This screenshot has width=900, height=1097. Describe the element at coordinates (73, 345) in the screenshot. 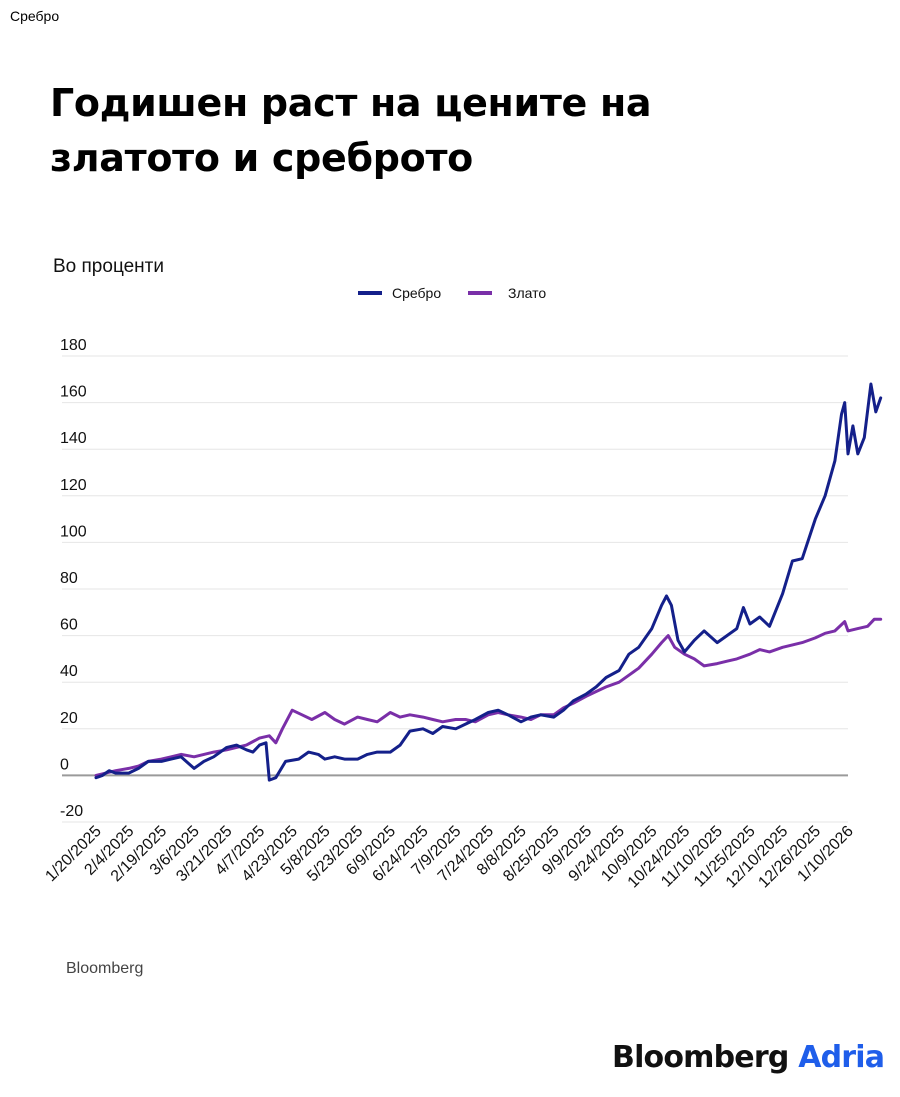

I see `y-tick-label: 180` at that location.